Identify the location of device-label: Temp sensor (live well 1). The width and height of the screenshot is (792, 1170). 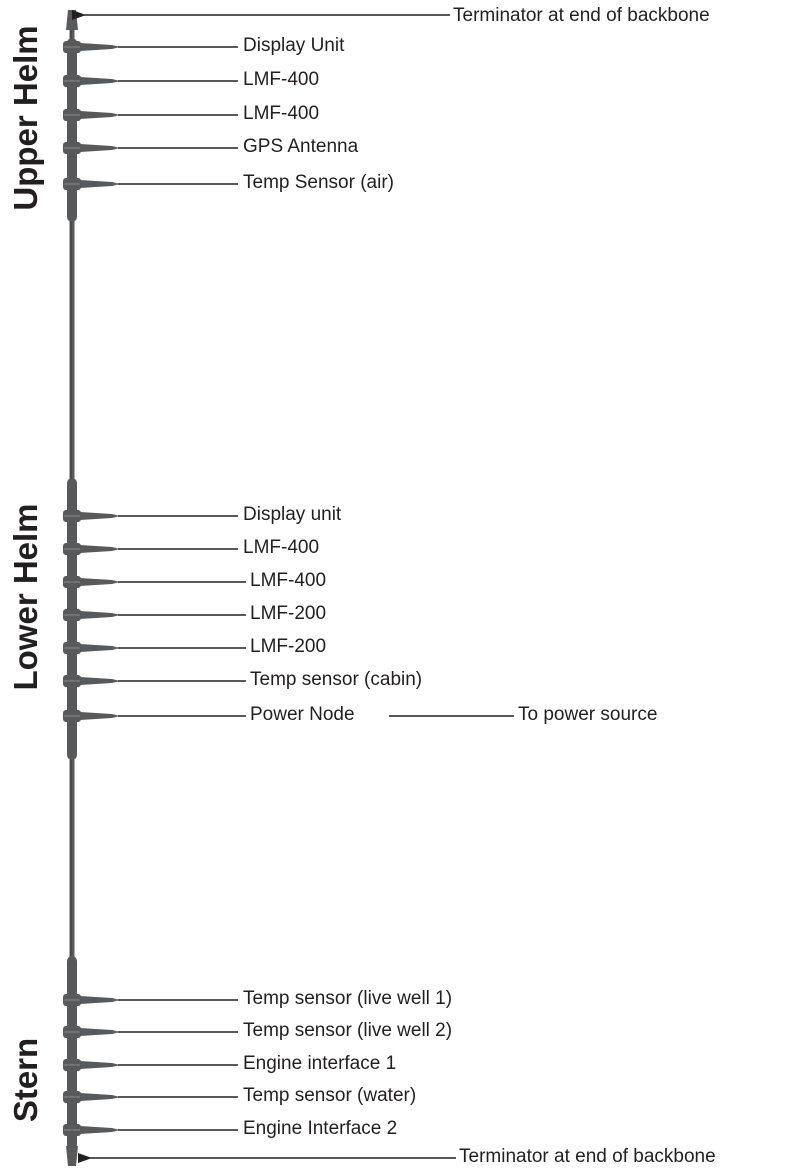
(348, 998).